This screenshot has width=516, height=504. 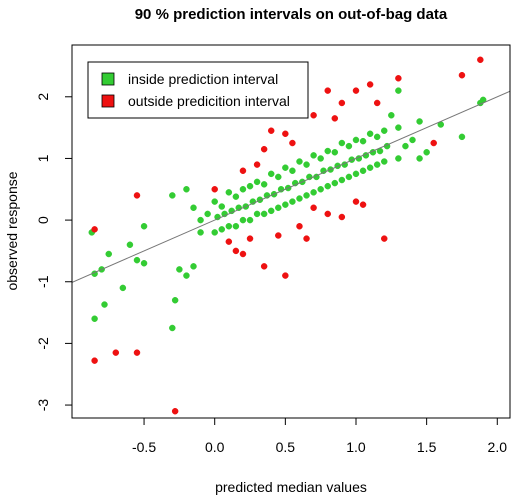 What do you see at coordinates (291, 487) in the screenshot?
I see `x-axis-label: predicted median values` at bounding box center [291, 487].